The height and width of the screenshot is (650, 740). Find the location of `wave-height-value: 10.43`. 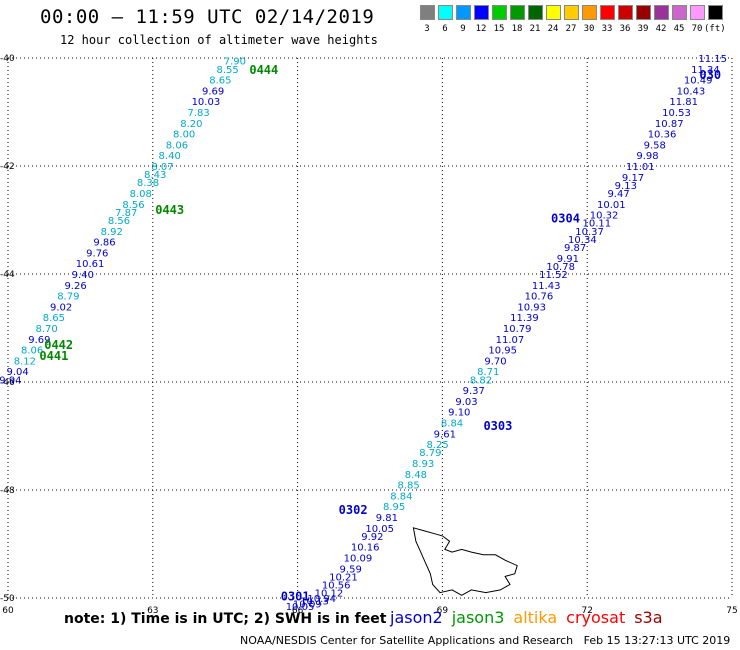

wave-height-value: 10.43 is located at coordinates (691, 91).